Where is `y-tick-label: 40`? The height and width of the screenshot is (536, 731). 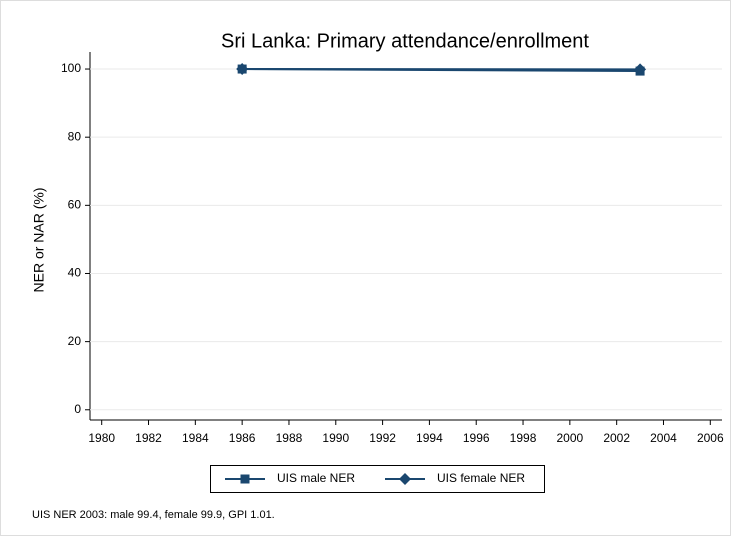
y-tick-label: 40 is located at coordinates (75, 273).